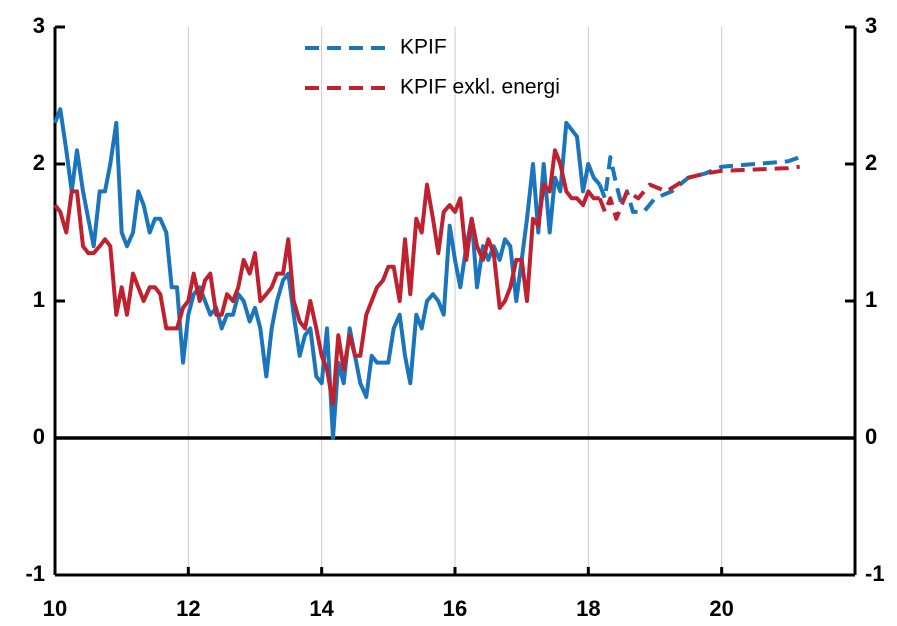  I want to click on y2-tick-label: 1, so click(871, 299).